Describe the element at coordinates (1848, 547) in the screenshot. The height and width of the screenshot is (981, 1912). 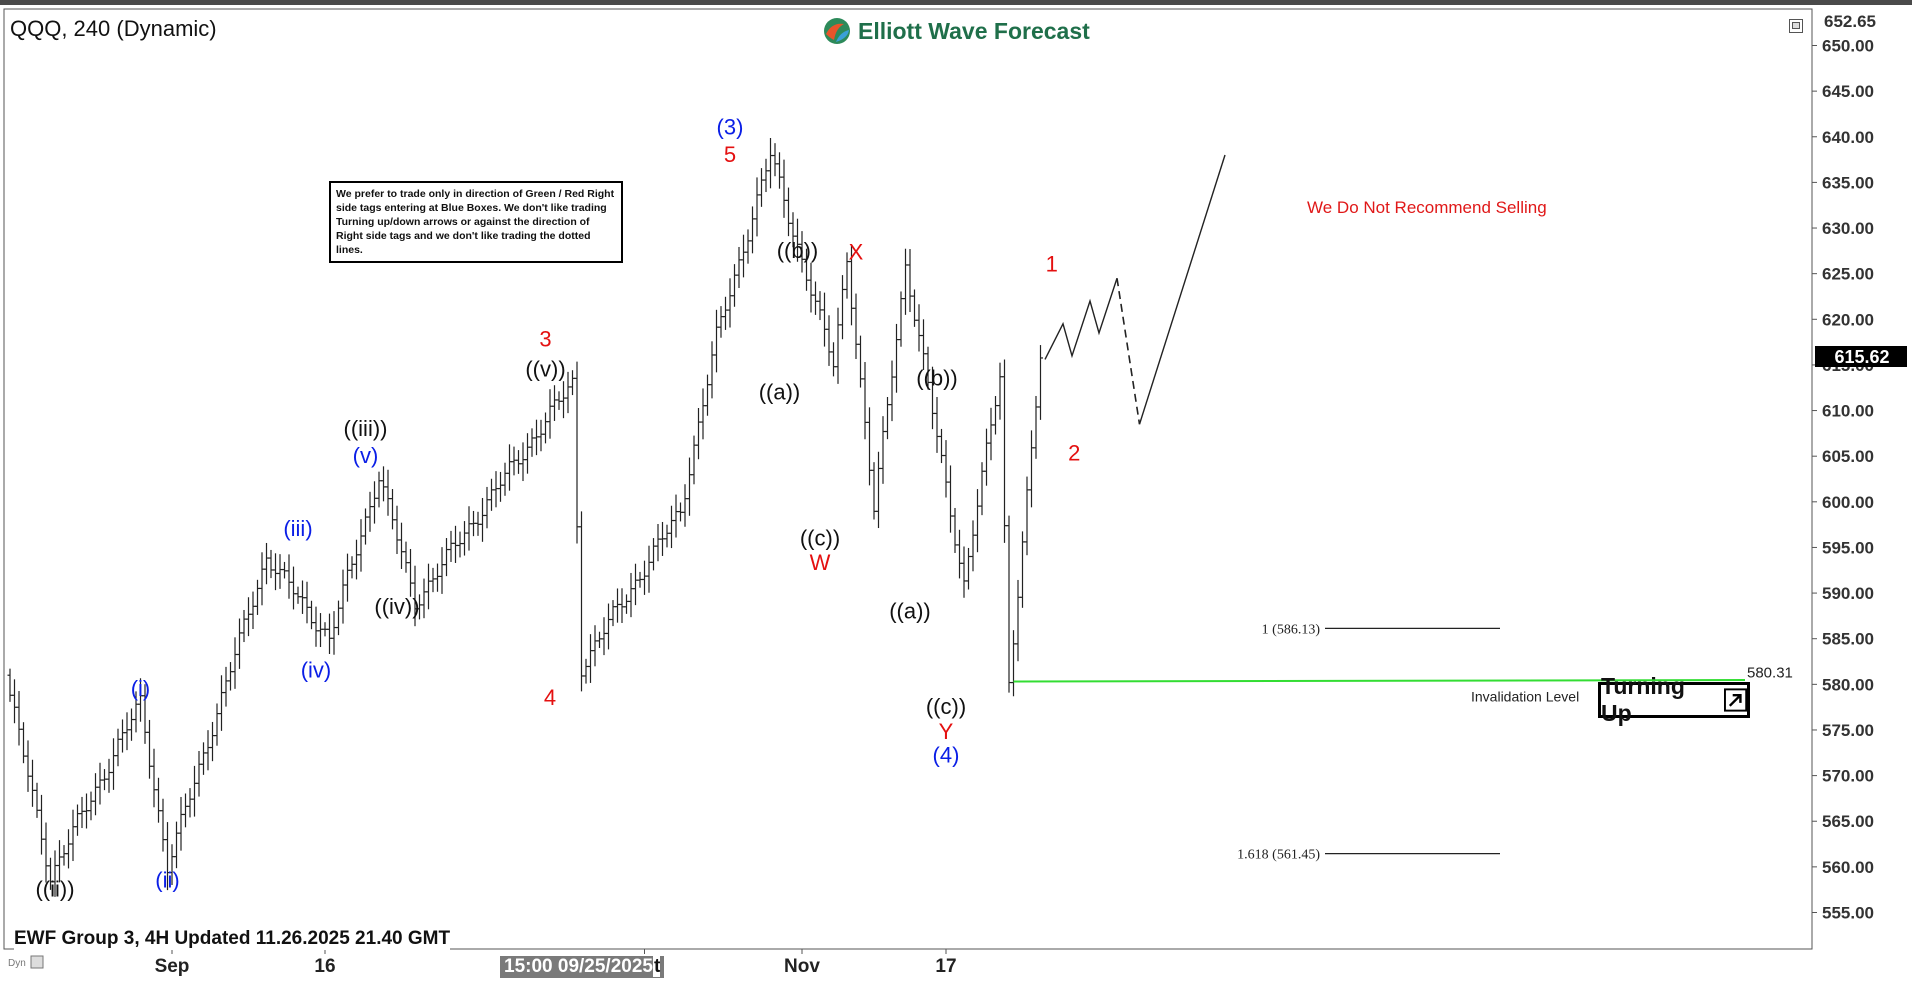
I see `price-tick-label: 595.00` at that location.